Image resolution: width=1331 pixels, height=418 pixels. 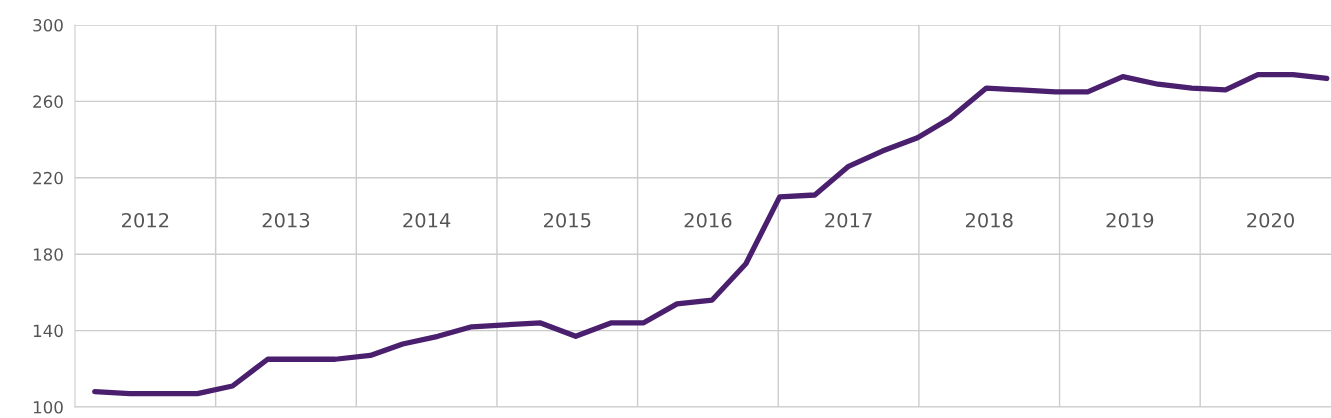 What do you see at coordinates (708, 220) in the screenshot?
I see `x-tick-label: 2016` at bounding box center [708, 220].